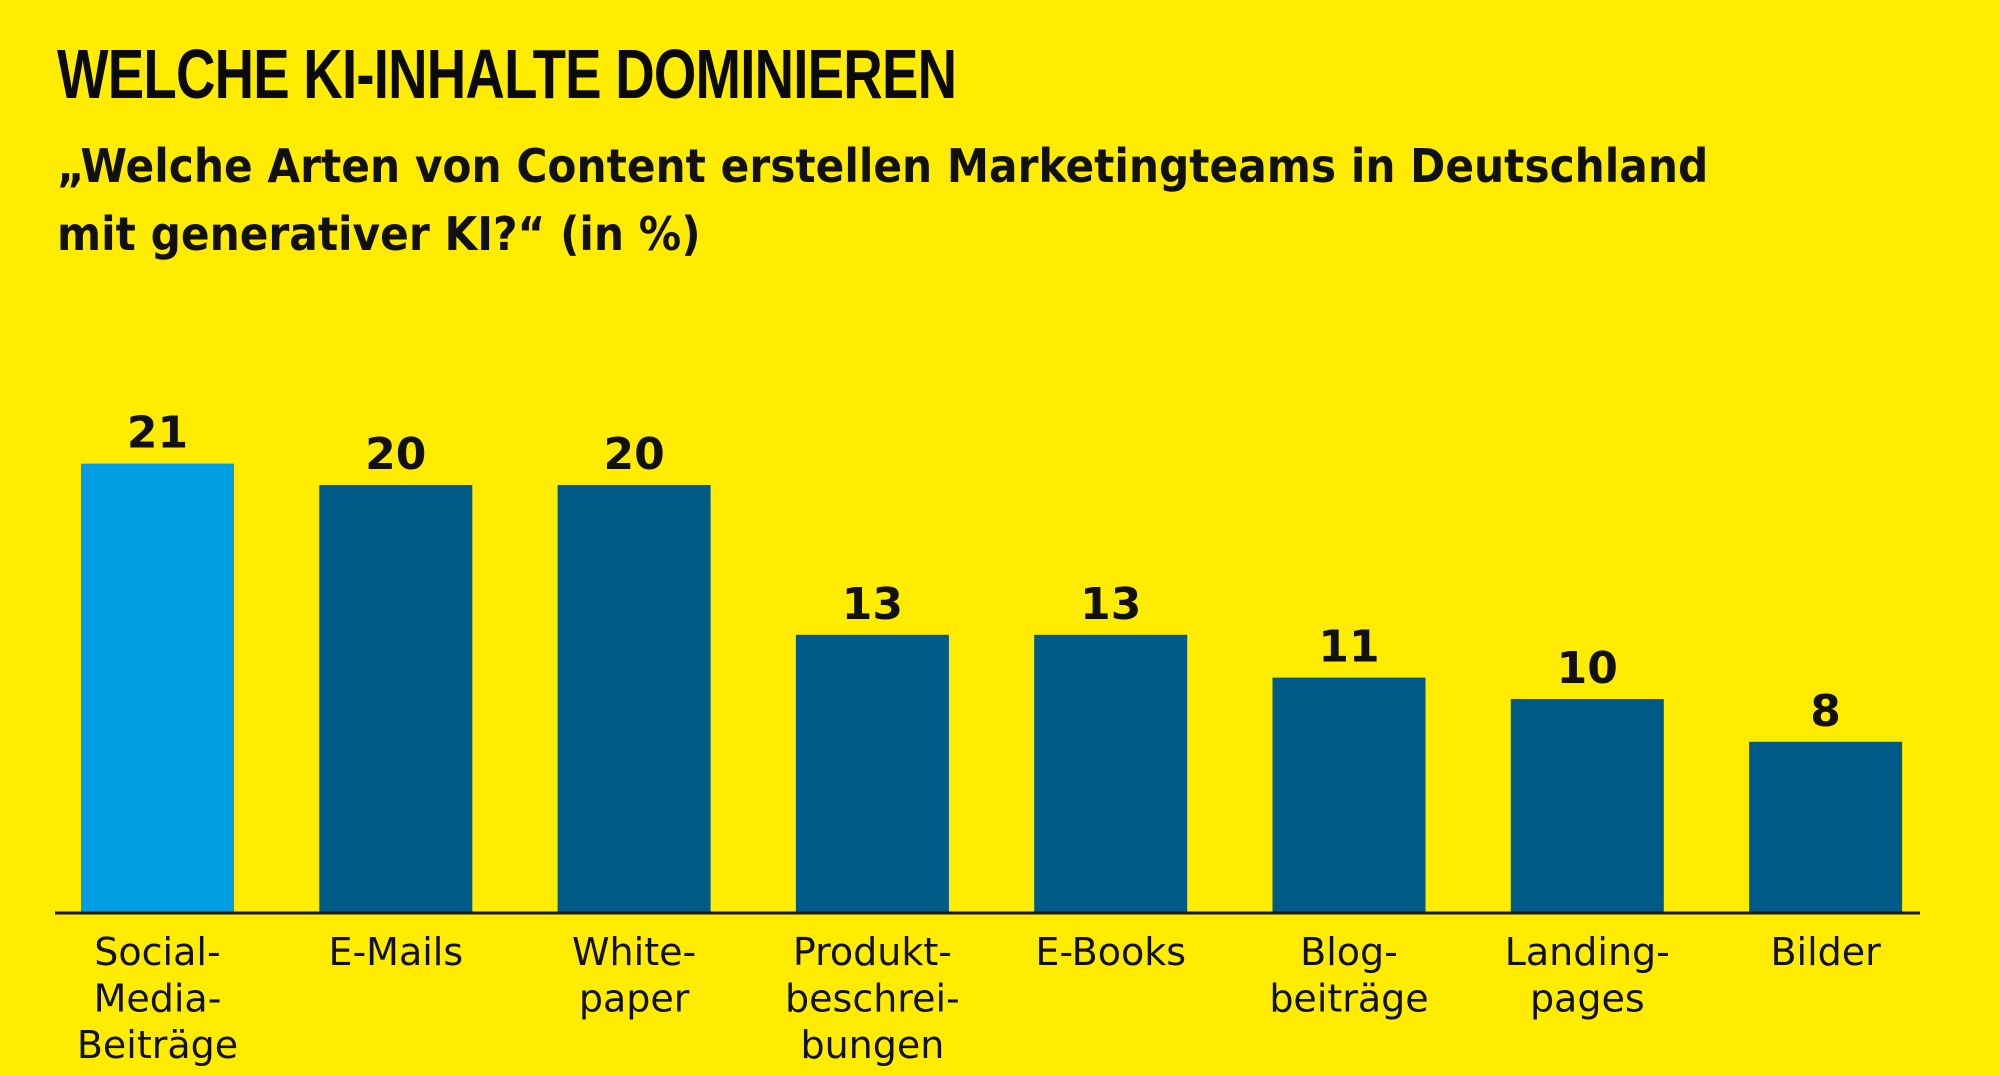  What do you see at coordinates (157, 433) in the screenshot?
I see `value-label: 21` at bounding box center [157, 433].